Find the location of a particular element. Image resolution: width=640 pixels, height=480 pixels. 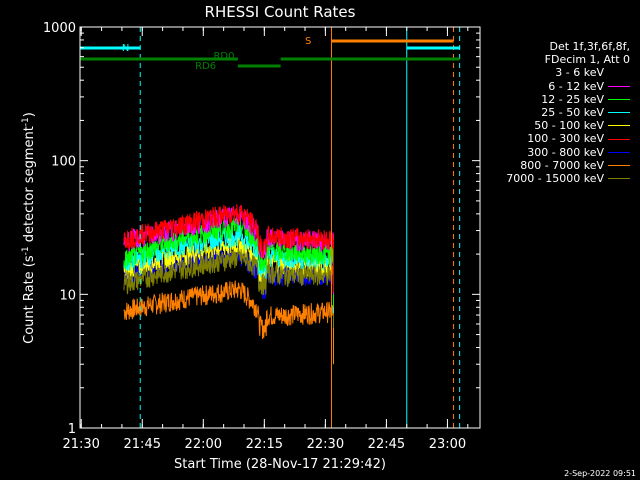

legend-entry: 100 - 300 keV is located at coordinates (555, 138).